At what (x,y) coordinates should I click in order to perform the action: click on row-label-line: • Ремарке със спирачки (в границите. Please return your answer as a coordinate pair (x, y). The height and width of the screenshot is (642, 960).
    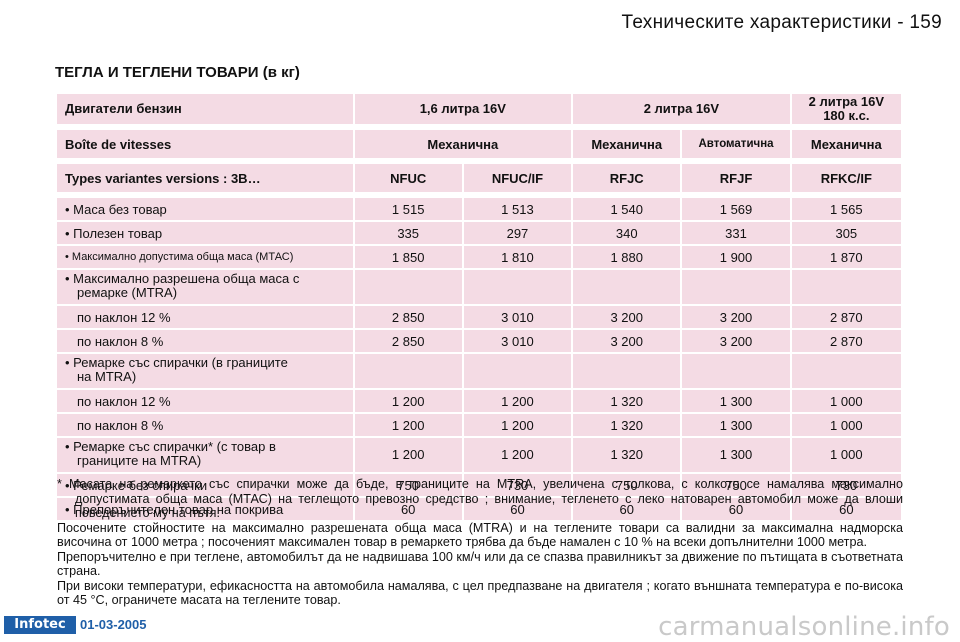
    Looking at the image, I should click on (176, 362).